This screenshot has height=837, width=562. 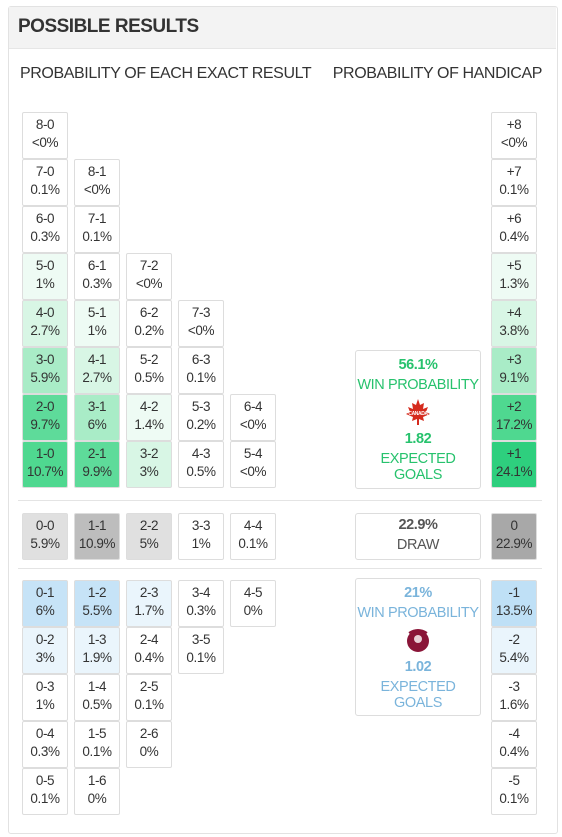 I want to click on score-cell: 1-6 0%, so click(x=97, y=791).